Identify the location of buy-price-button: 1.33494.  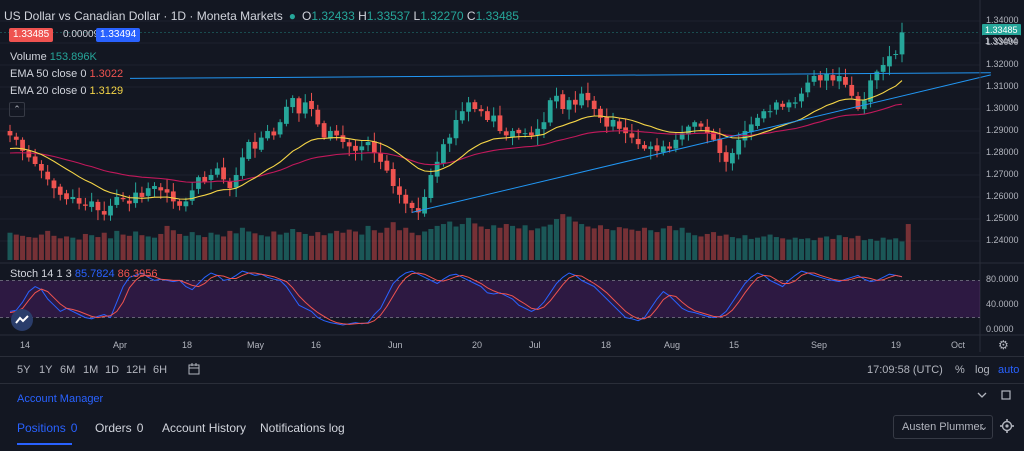
(118, 35).